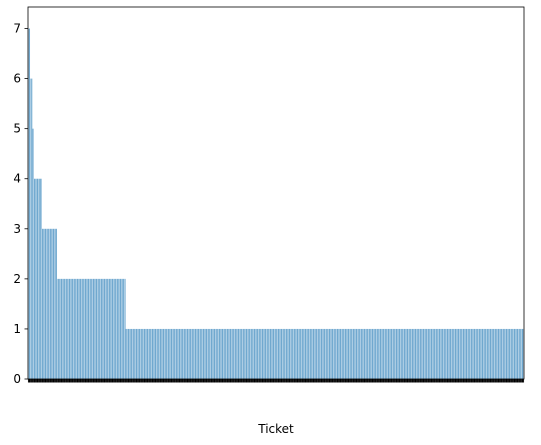  What do you see at coordinates (275, 429) in the screenshot?
I see `x-axis-label: Ticket` at bounding box center [275, 429].